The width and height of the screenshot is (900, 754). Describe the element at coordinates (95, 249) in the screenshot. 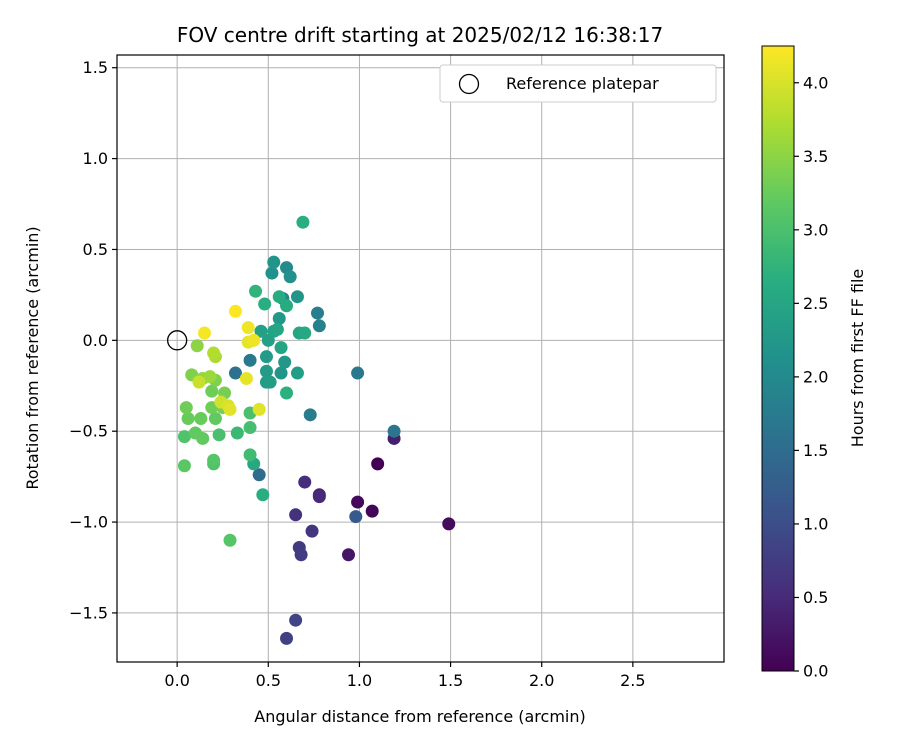

I see `y-tick-label: 0.5` at that location.